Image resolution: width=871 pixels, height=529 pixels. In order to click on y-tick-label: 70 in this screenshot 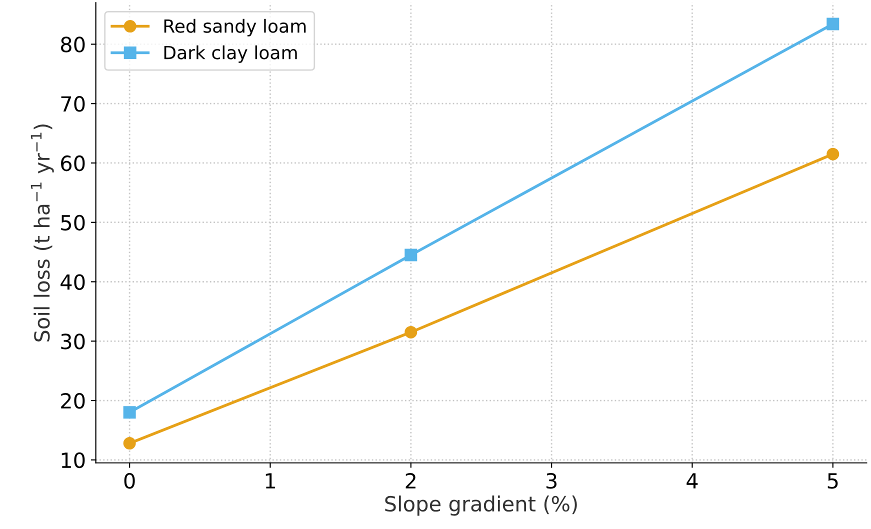, I will do `click(73, 104)`.